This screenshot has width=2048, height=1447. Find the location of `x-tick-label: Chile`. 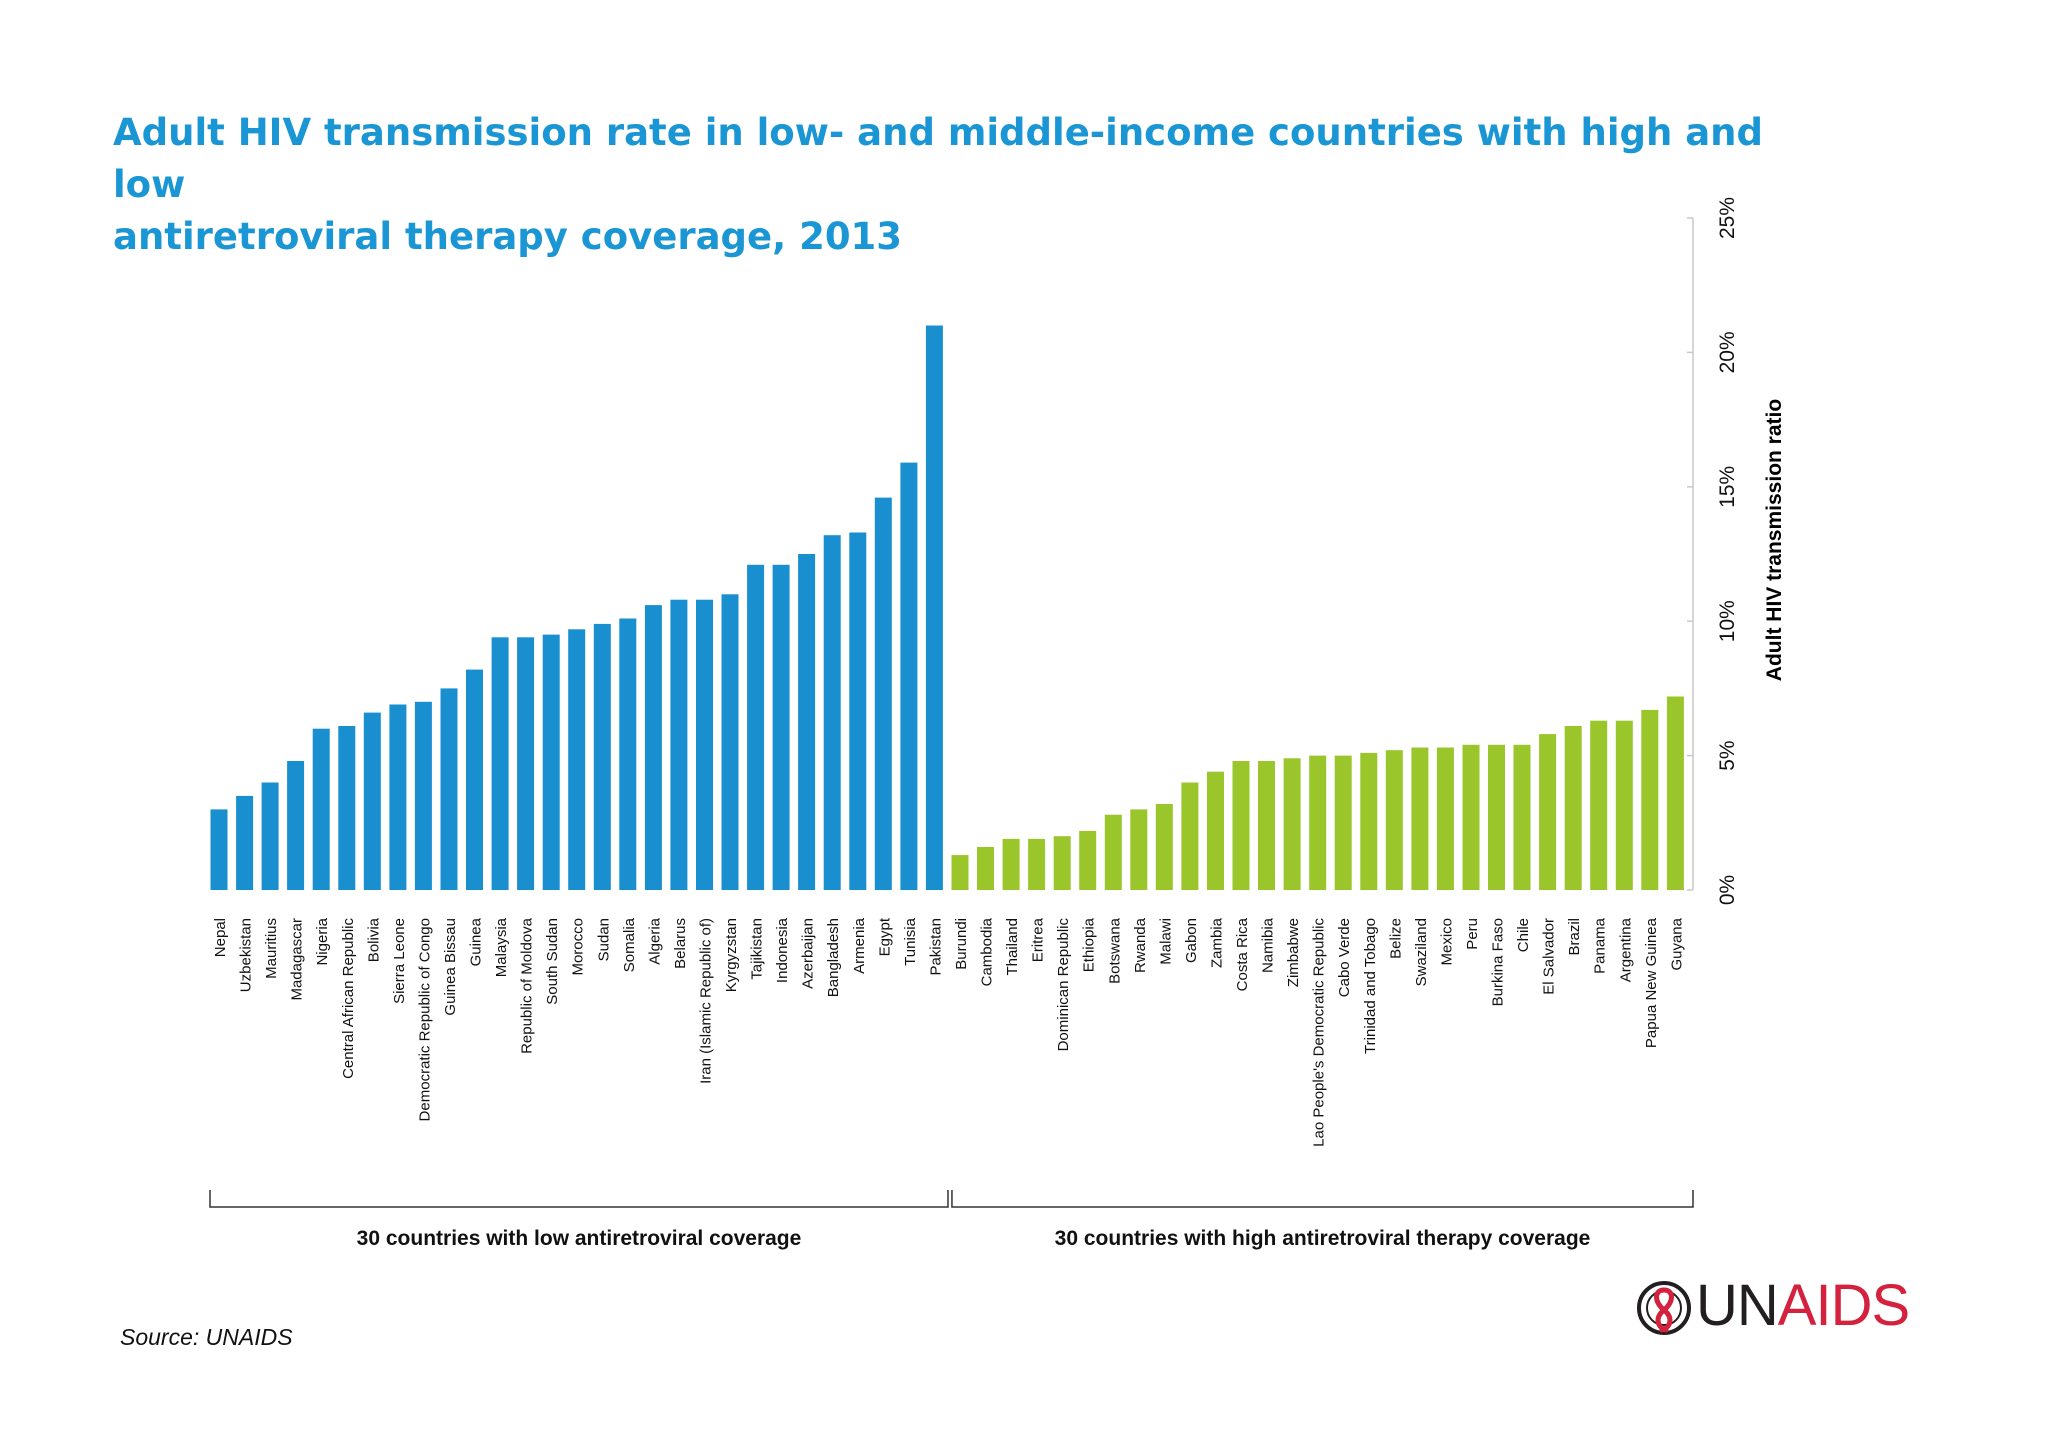

x-tick-label: Chile is located at coordinates (1523, 935).